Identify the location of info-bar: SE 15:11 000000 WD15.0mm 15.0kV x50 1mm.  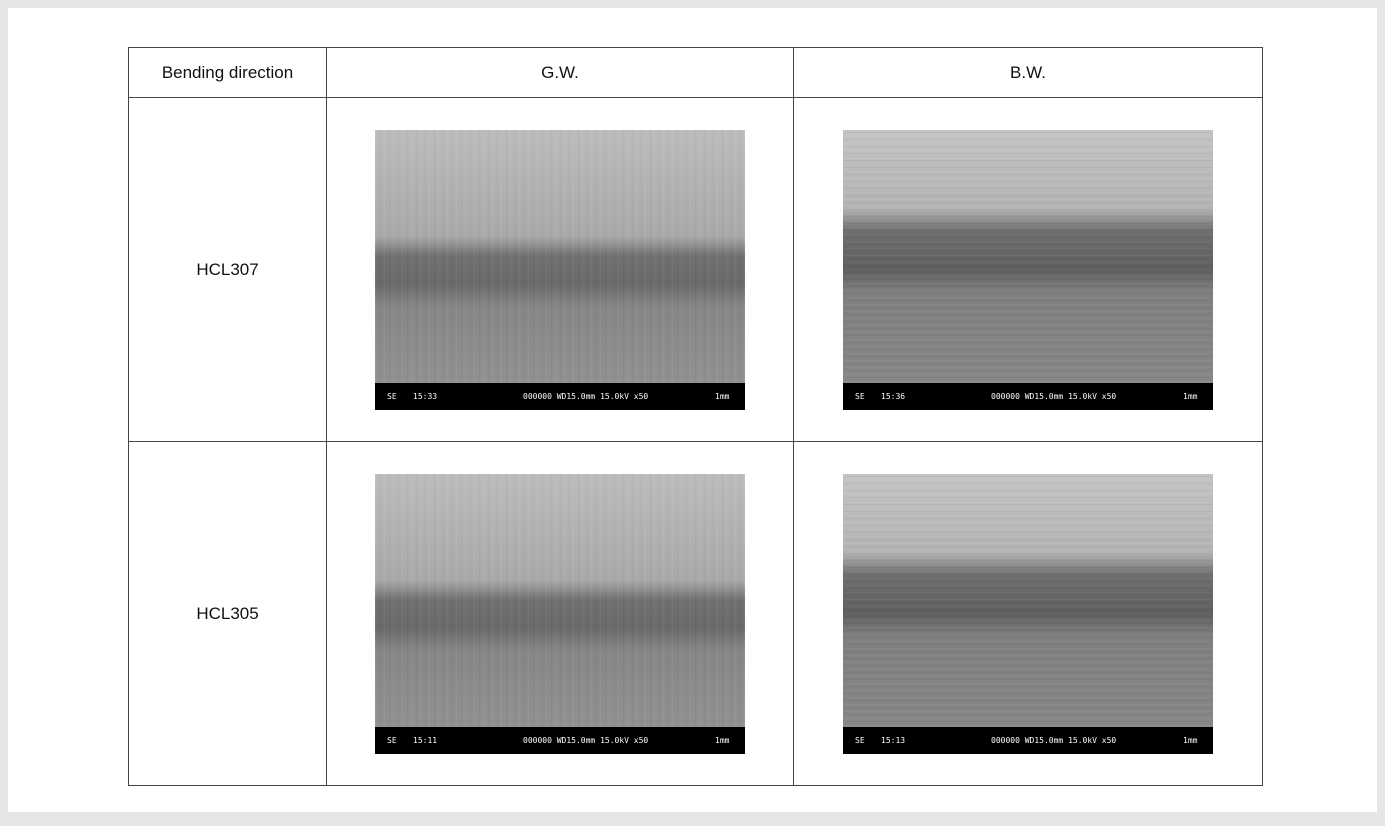
(560, 740).